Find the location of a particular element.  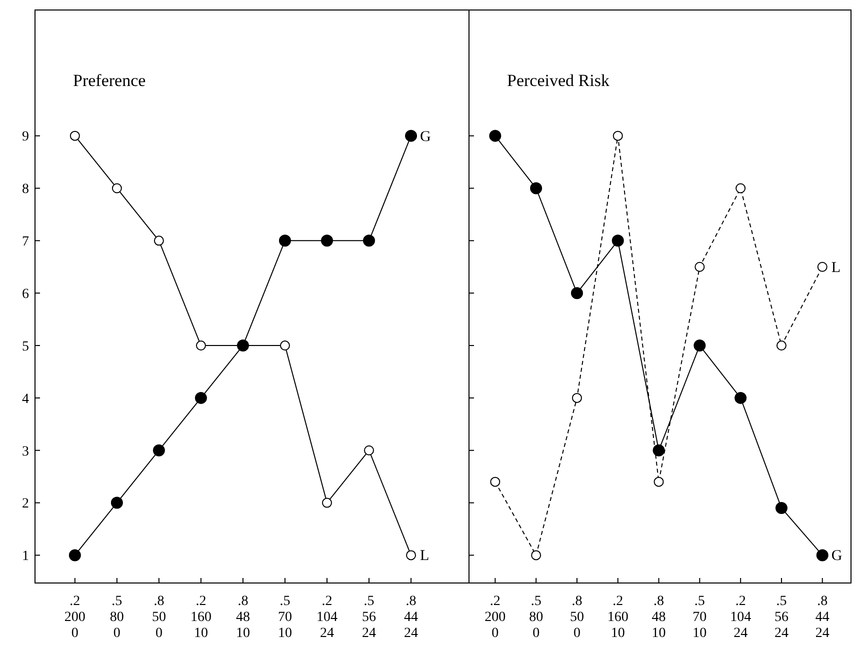

y-tick-label: 2 is located at coordinates (25, 504).